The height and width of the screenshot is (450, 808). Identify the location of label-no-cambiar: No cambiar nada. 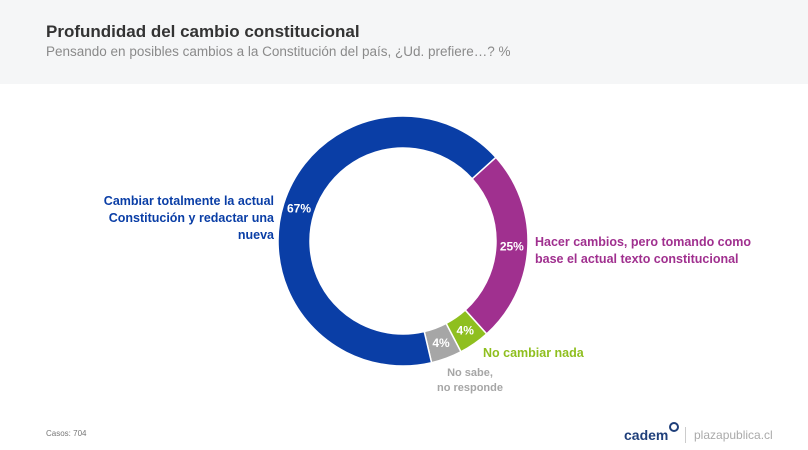
(533, 353).